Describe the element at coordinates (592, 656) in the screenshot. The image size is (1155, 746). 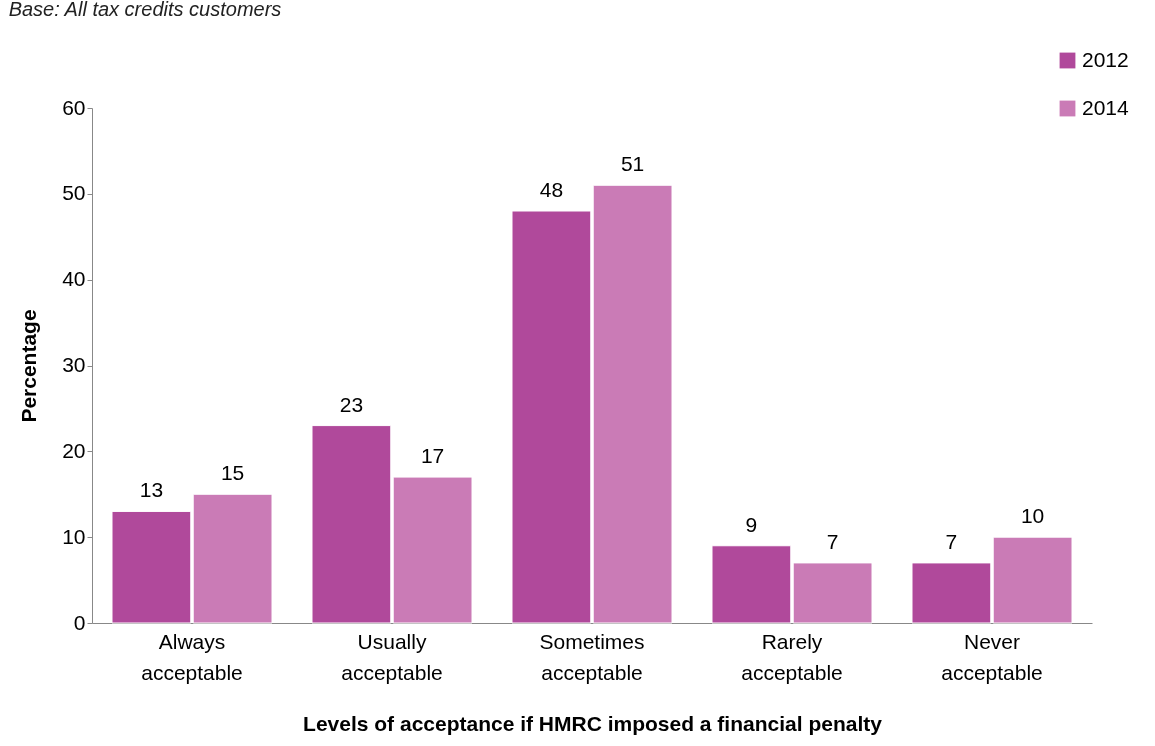
I see `x-tick-label: Sometimes acceptable` at that location.